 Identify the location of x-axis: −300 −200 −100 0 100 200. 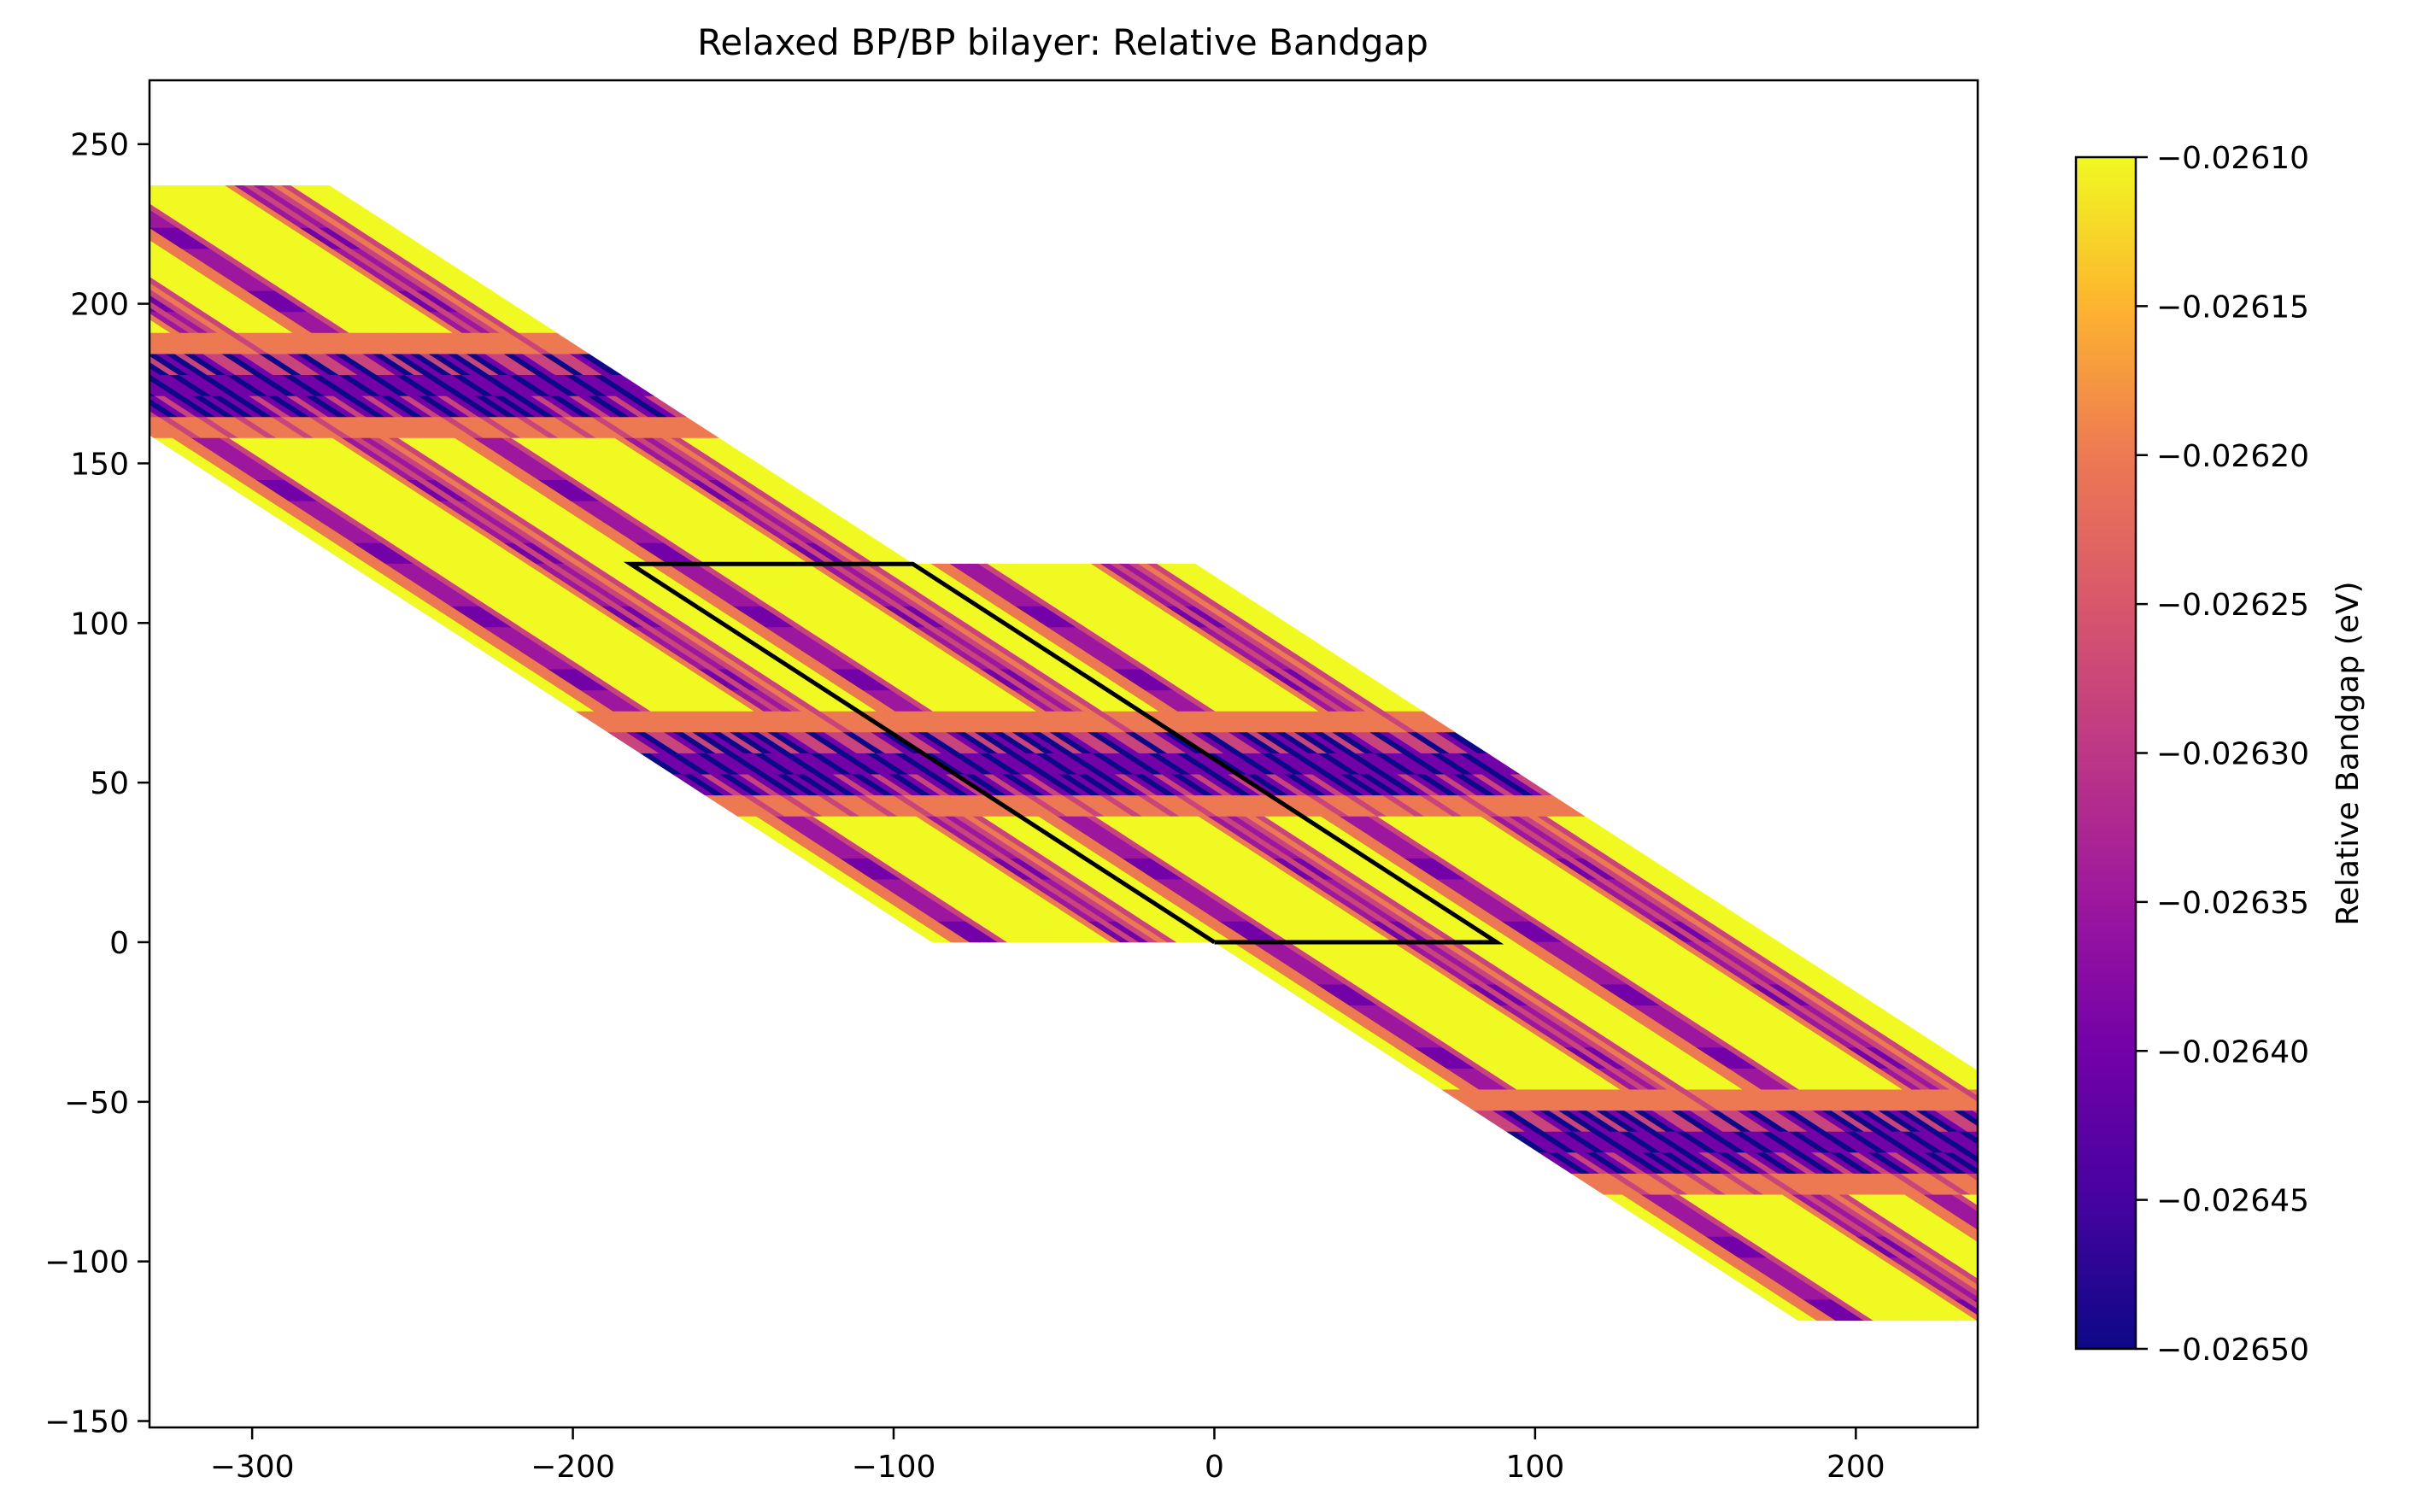
(1047, 1456).